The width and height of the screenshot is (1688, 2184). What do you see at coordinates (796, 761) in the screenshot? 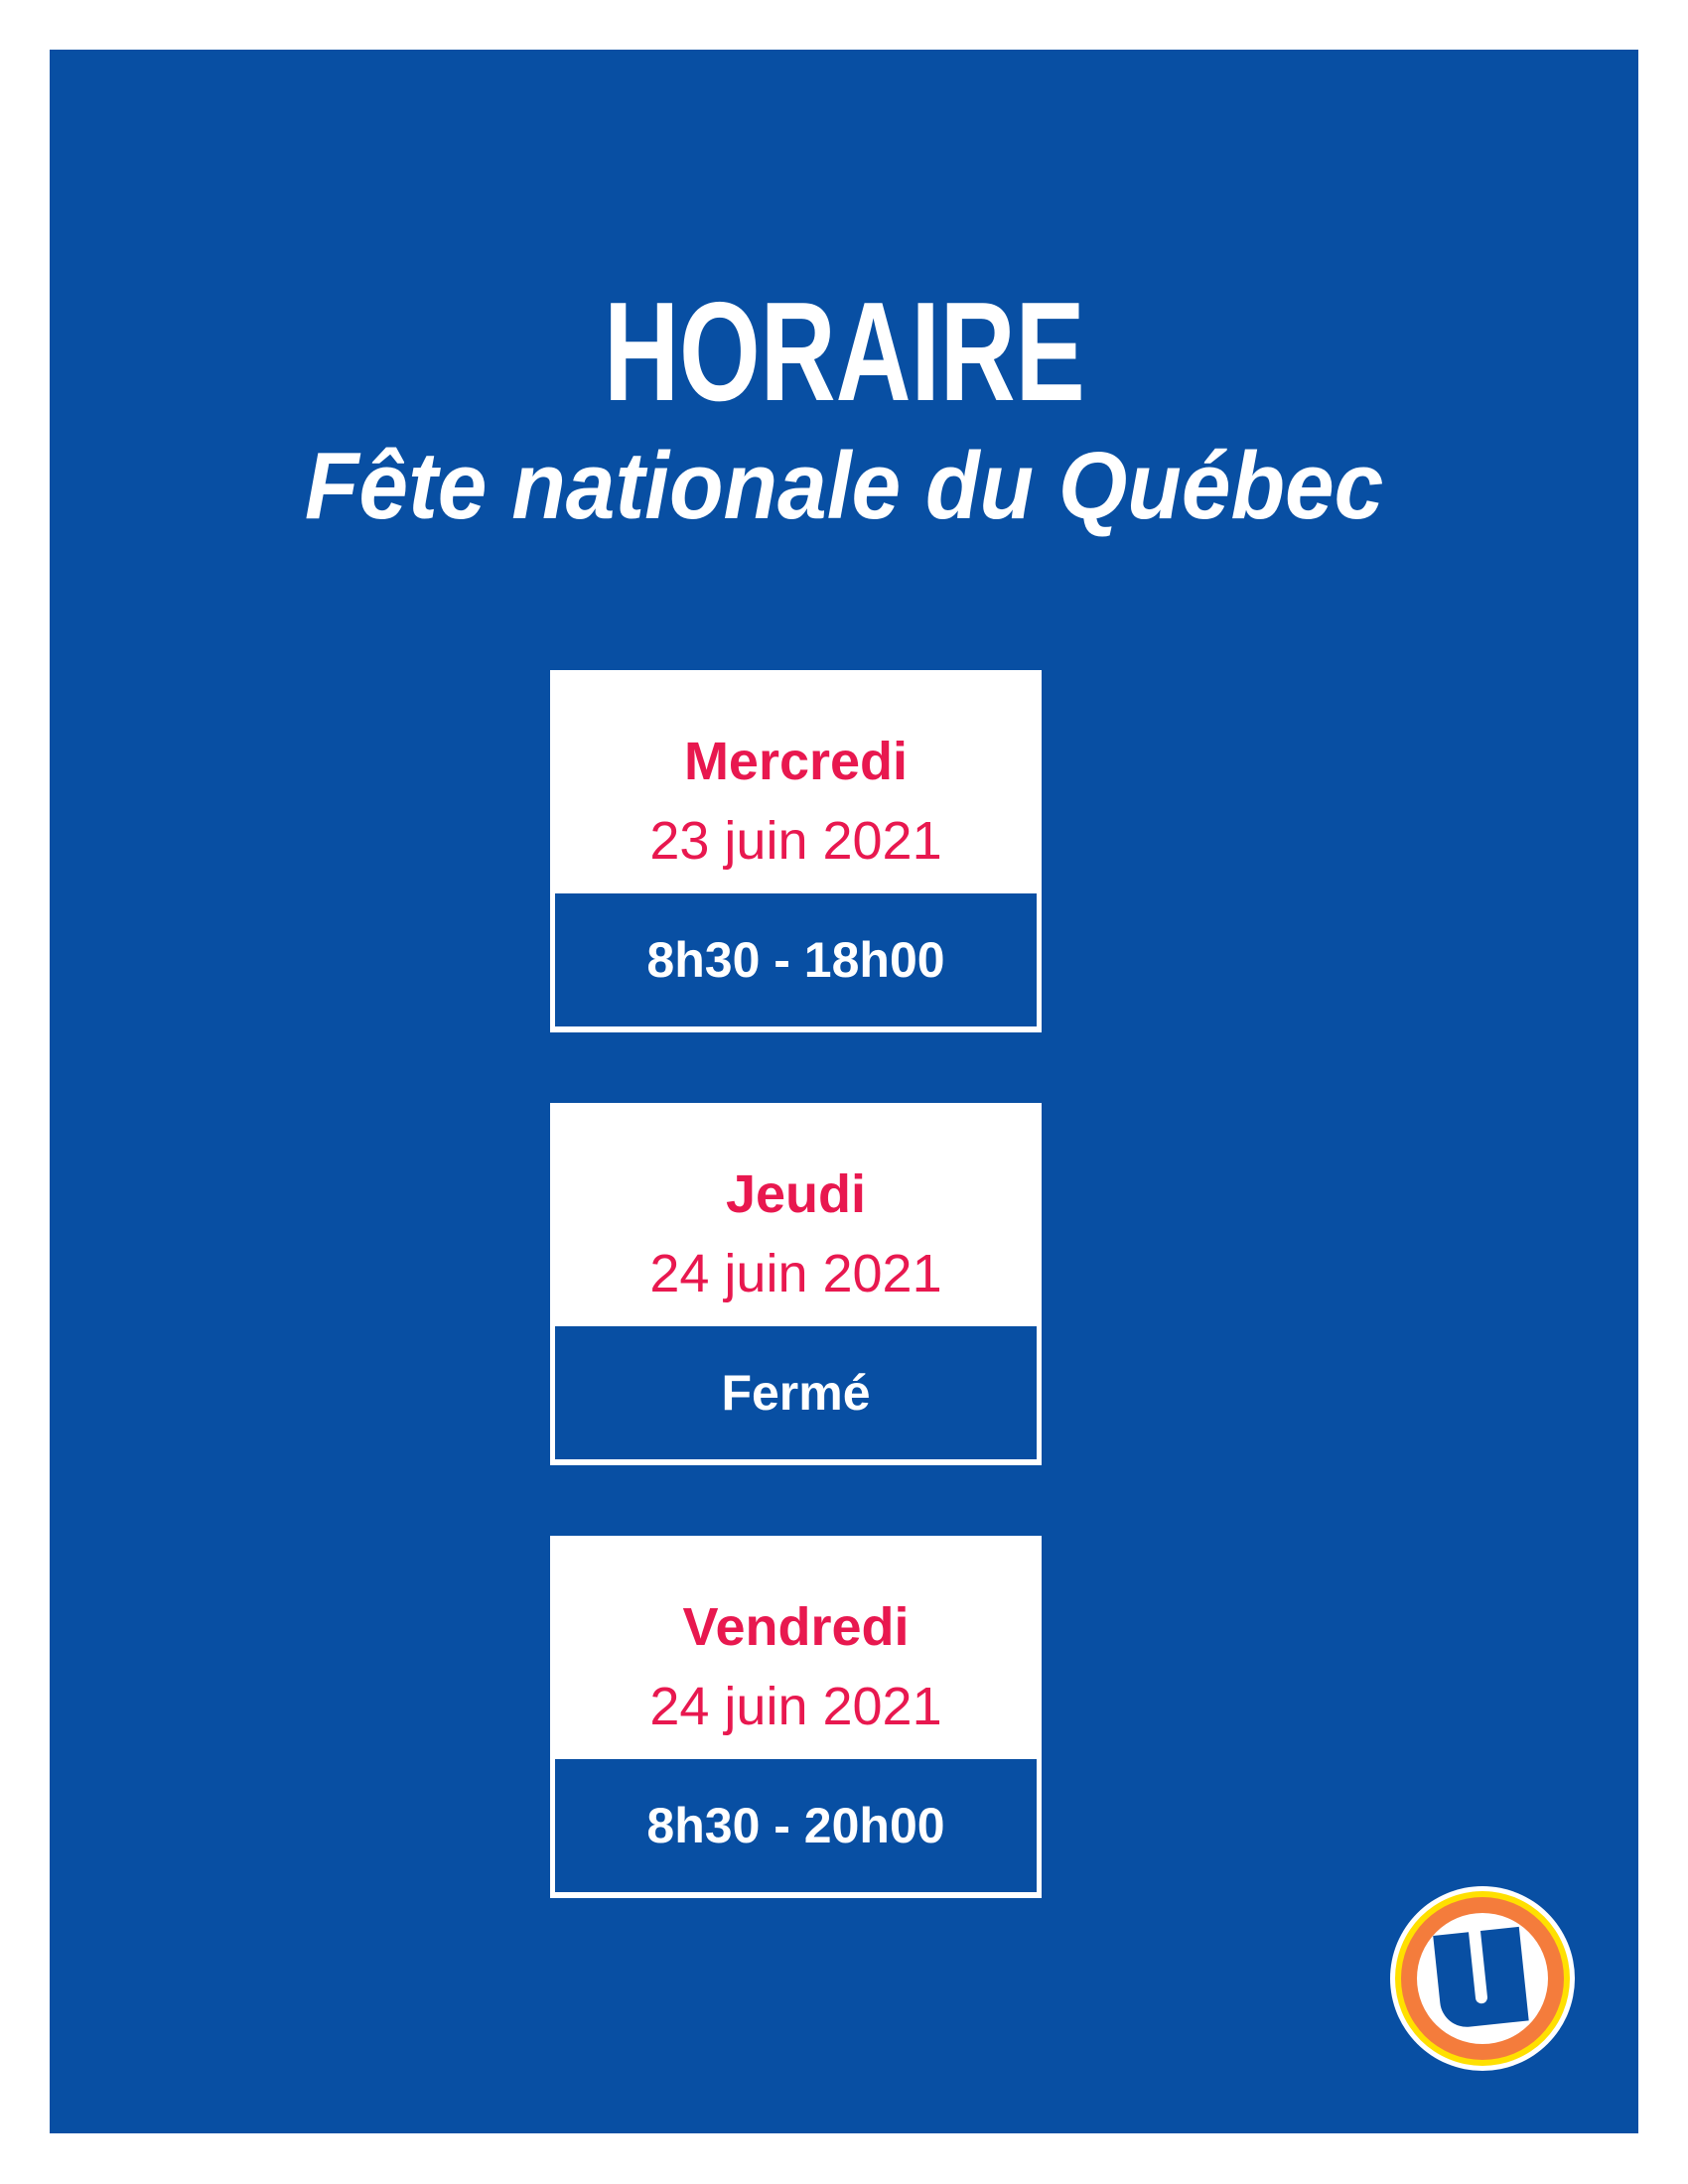
I see `day-name: Mercredi` at bounding box center [796, 761].